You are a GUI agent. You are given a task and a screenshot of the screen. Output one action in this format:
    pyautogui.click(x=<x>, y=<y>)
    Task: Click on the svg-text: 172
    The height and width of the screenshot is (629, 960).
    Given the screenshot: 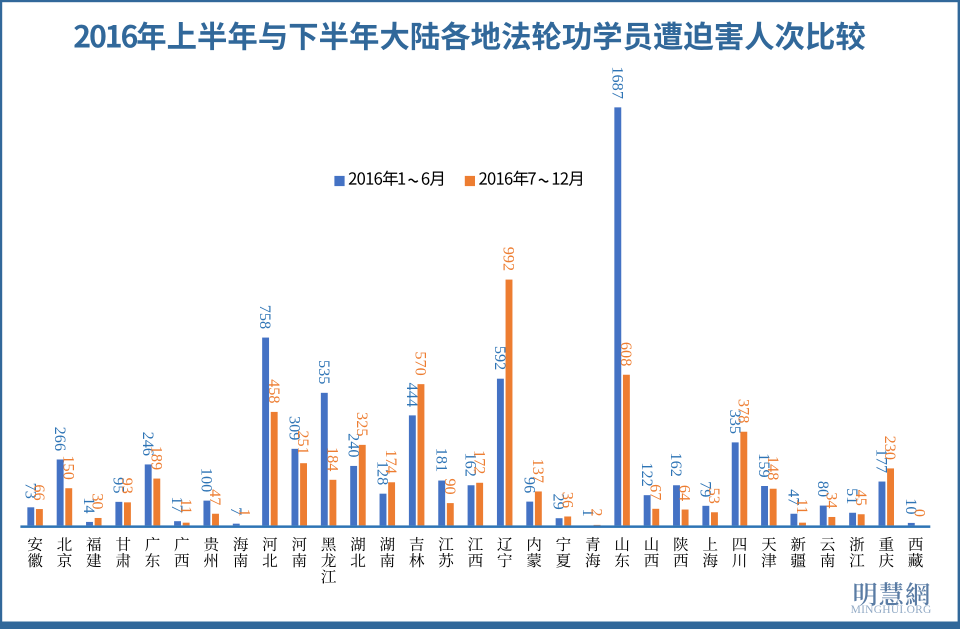 What is the action you would take?
    pyautogui.click(x=479, y=462)
    